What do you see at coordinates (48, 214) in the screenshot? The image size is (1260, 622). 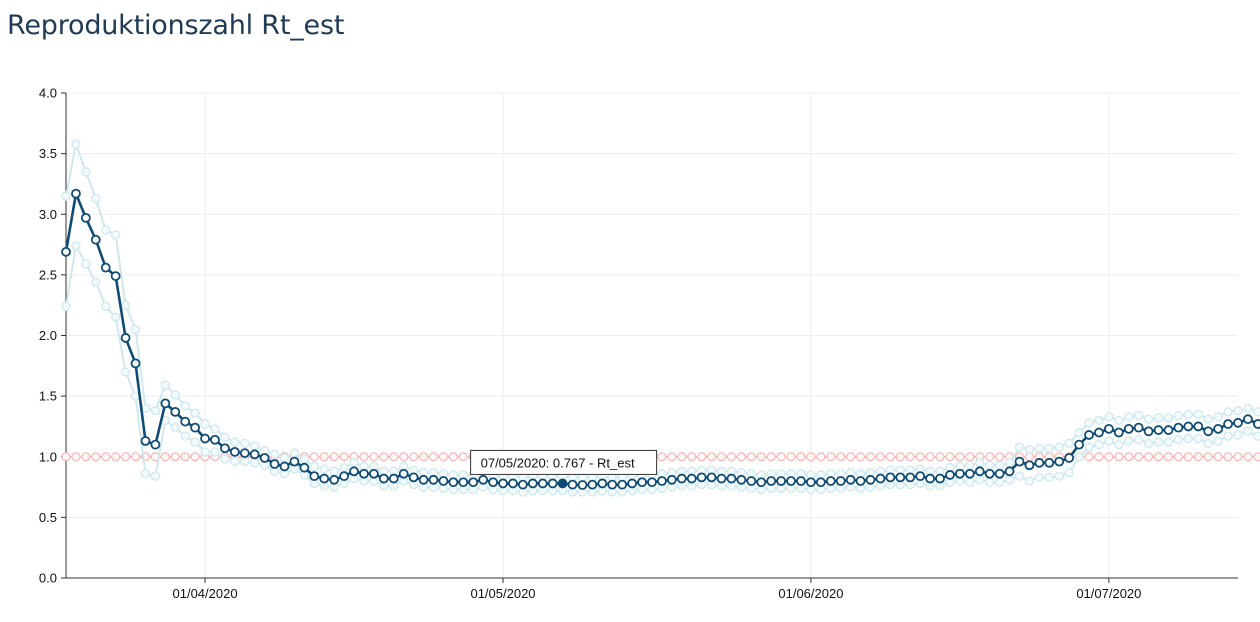 I see `y-tick-label: 3.0` at bounding box center [48, 214].